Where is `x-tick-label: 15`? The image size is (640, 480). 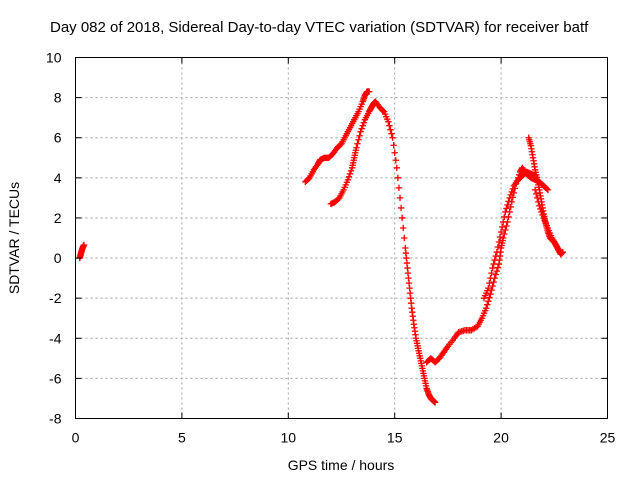
x-tick-label: 15 is located at coordinates (395, 438).